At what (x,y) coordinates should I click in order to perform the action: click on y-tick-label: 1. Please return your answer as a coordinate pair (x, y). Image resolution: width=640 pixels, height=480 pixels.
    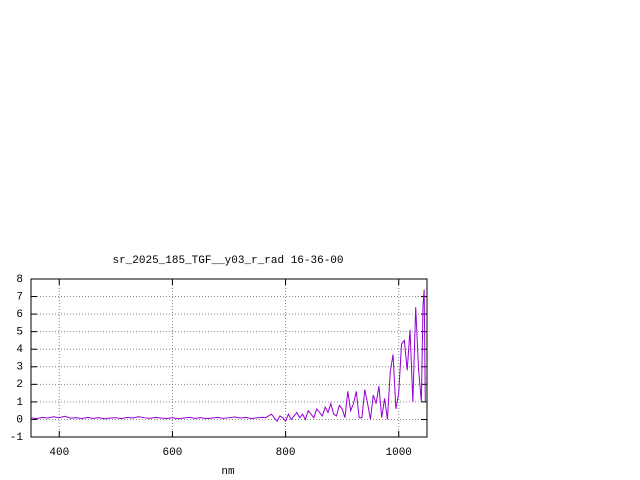
    Looking at the image, I should click on (19, 403).